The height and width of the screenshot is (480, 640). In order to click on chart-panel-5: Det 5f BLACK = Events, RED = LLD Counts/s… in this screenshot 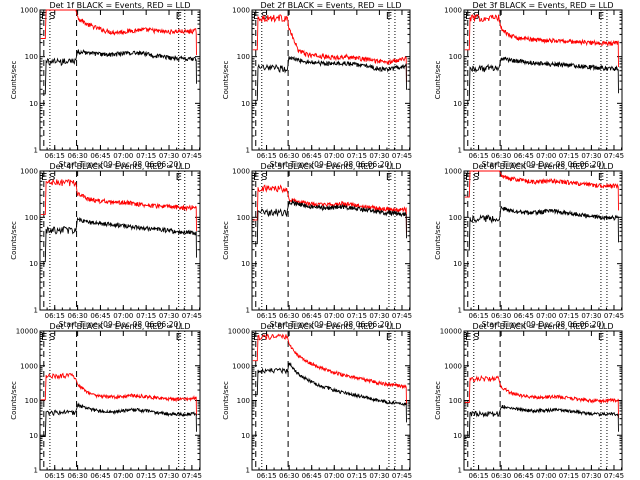, I will do `click(317, 245)`.